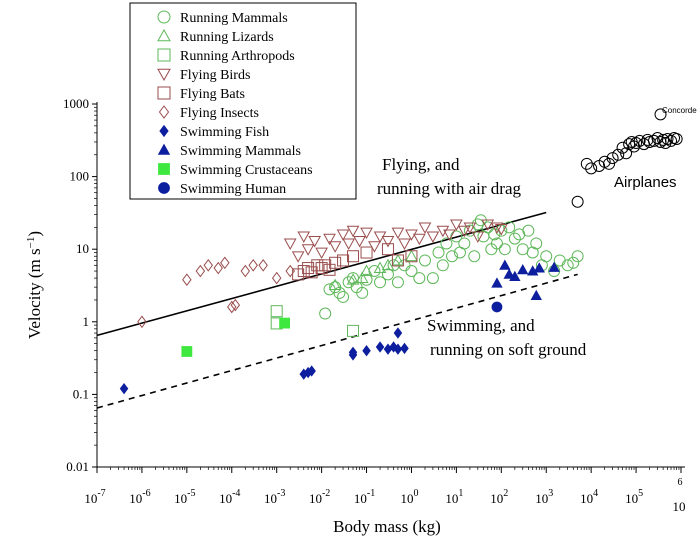 The image size is (700, 540). Describe the element at coordinates (164, 149) in the screenshot. I see `legend-marker-swimming-mammals` at that location.